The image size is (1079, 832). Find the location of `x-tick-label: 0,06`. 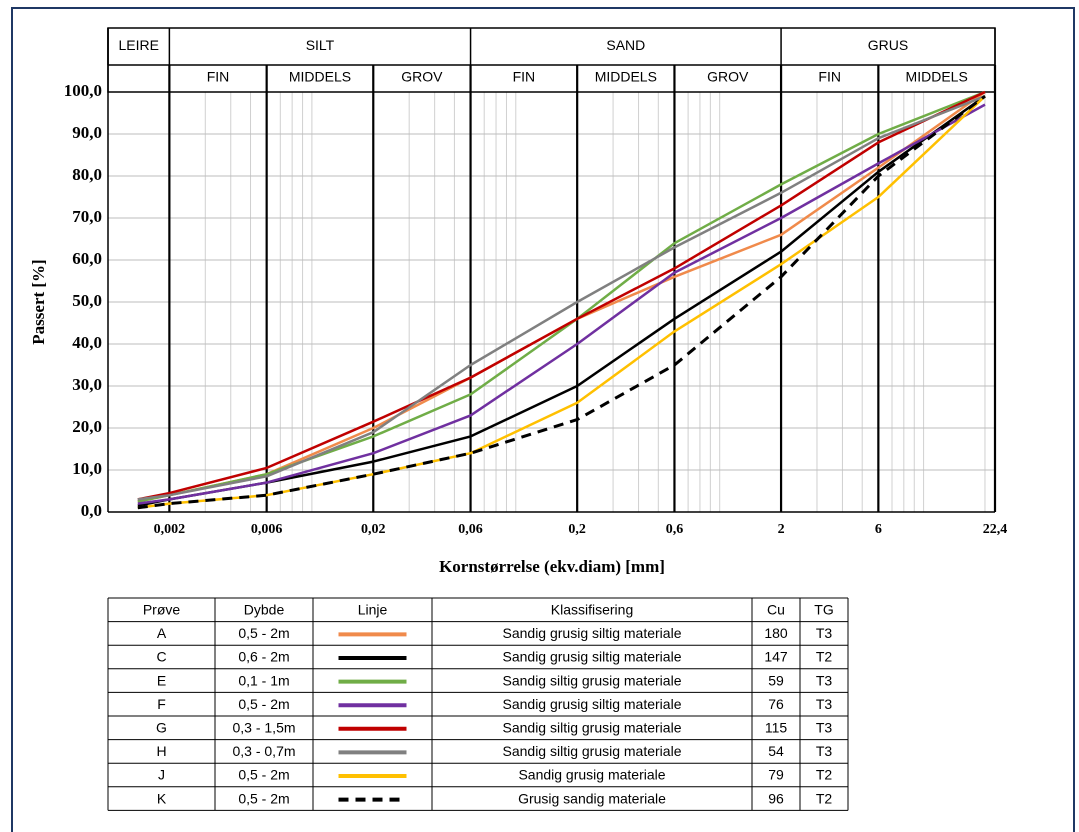

x-tick-label: 0,06 is located at coordinates (470, 529).